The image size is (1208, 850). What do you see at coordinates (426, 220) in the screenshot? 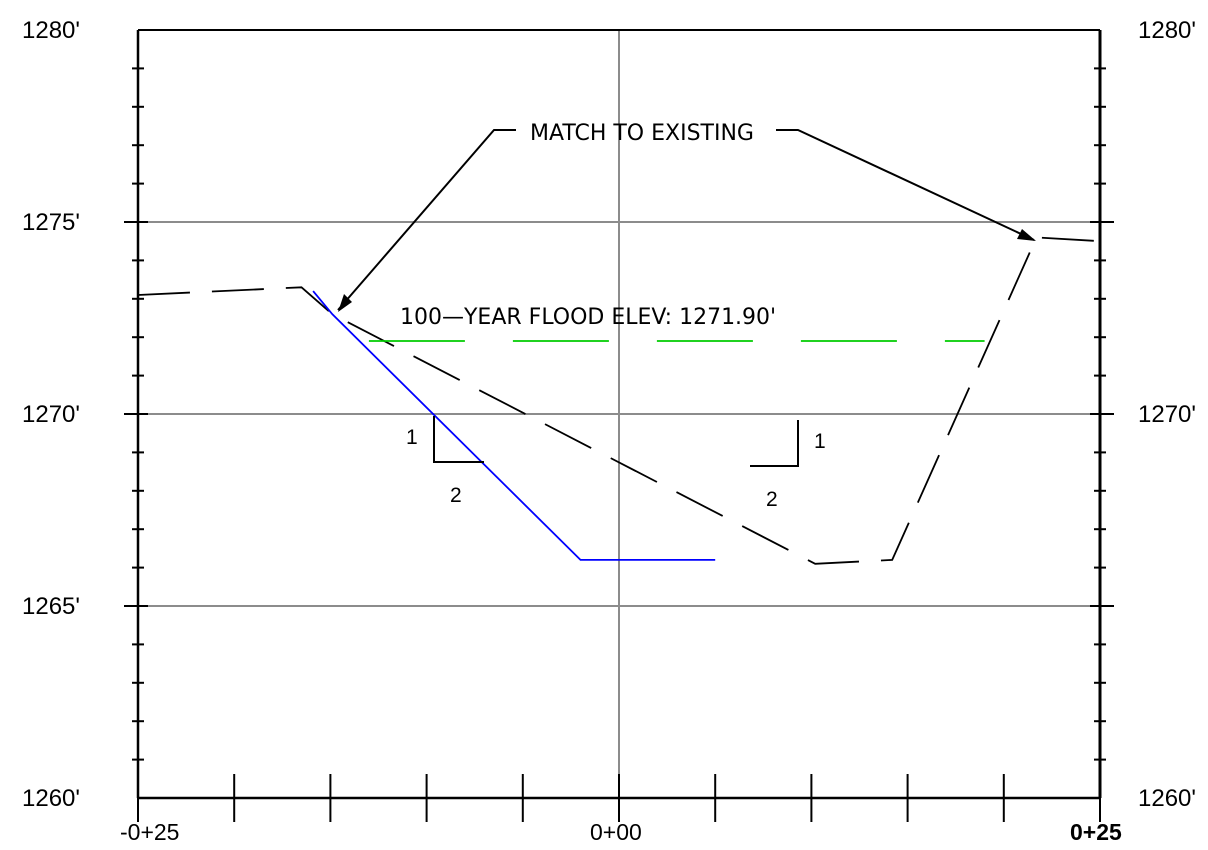
I see `leader-left` at bounding box center [426, 220].